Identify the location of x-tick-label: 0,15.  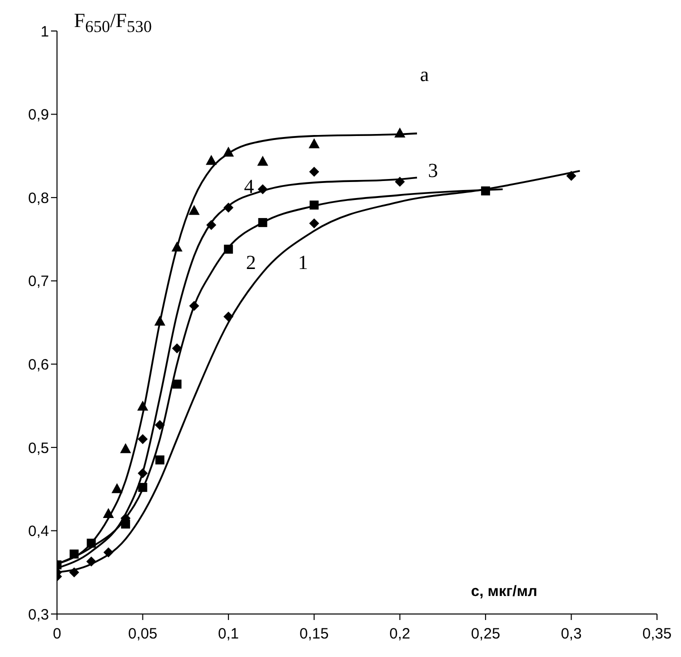
(314, 634).